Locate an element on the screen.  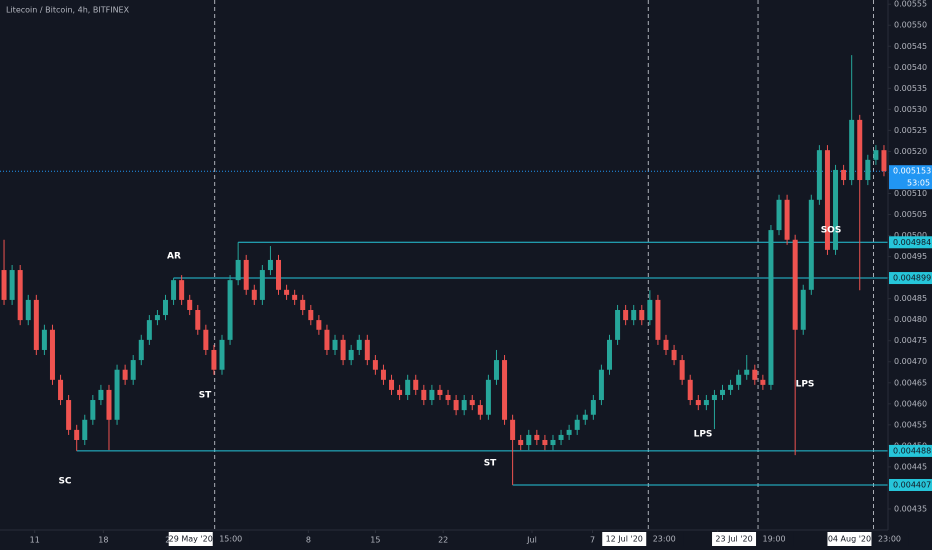
time-marker-time: 19:00 is located at coordinates (773, 539).